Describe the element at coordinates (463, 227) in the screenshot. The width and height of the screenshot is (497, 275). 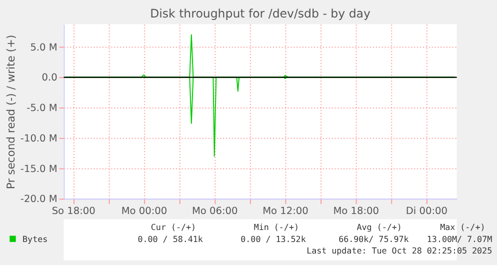
I see `text: Max (-/+)` at that location.